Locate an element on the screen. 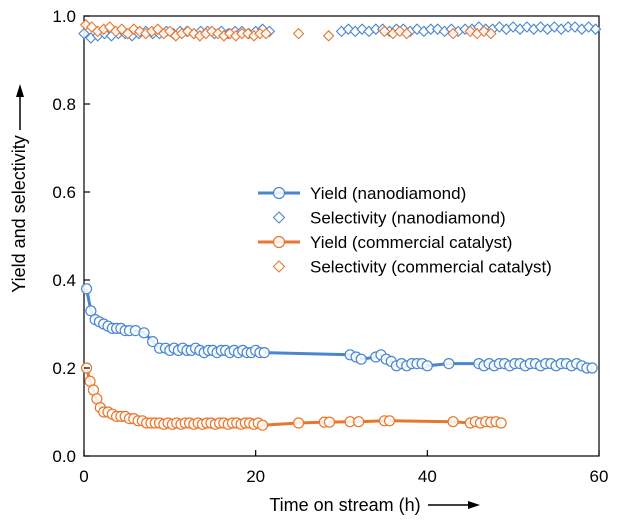 This screenshot has height=523, width=627. legend-item: Yield (commercial catalyst) is located at coordinates (385, 242).